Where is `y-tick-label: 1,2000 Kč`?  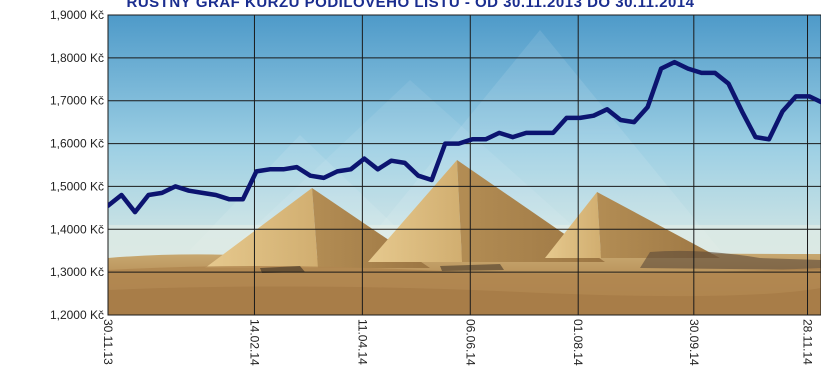 y-tick-label: 1,2000 Kč is located at coordinates (77, 315).